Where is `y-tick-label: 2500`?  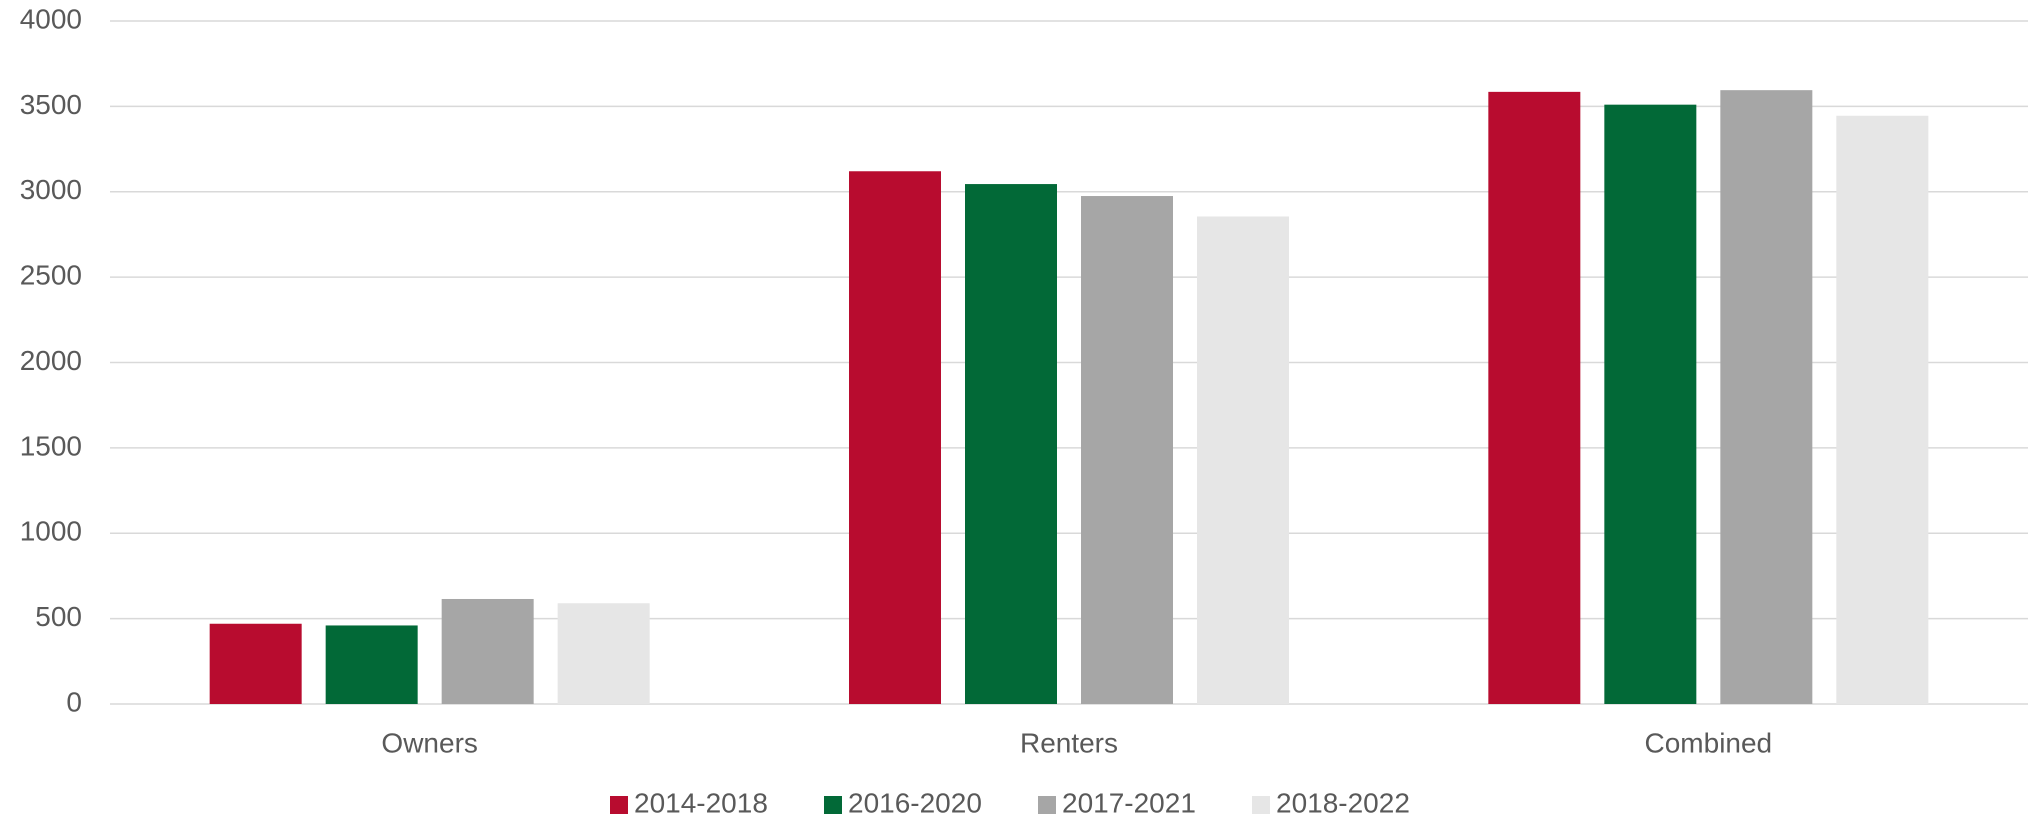 y-tick-label: 2500 is located at coordinates (51, 275).